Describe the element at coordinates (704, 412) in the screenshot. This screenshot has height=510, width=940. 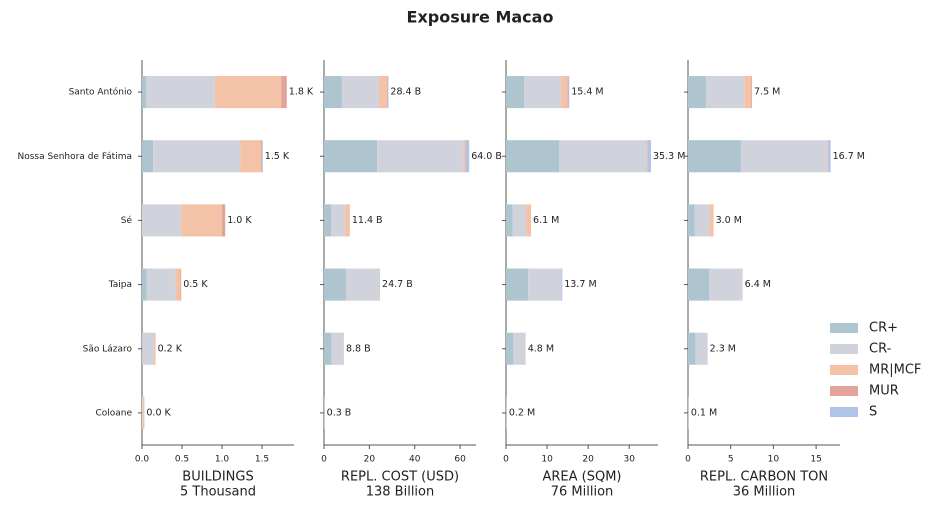
I see `total-label: 0.1 M` at that location.